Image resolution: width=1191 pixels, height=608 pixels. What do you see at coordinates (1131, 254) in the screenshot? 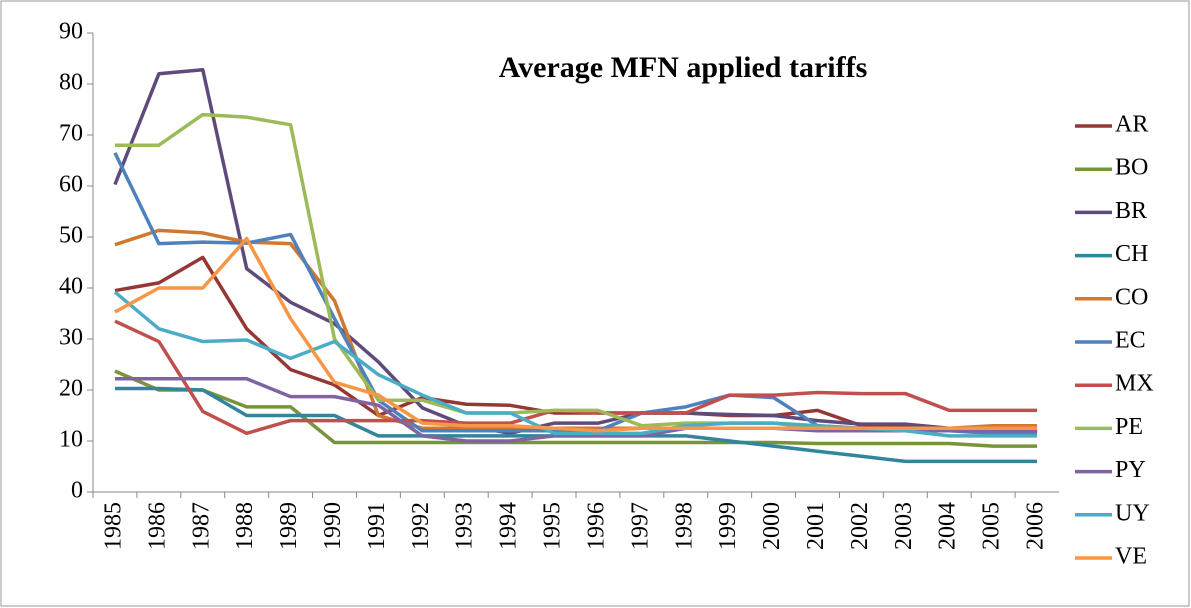
I see `legend-label: CH` at bounding box center [1131, 254].